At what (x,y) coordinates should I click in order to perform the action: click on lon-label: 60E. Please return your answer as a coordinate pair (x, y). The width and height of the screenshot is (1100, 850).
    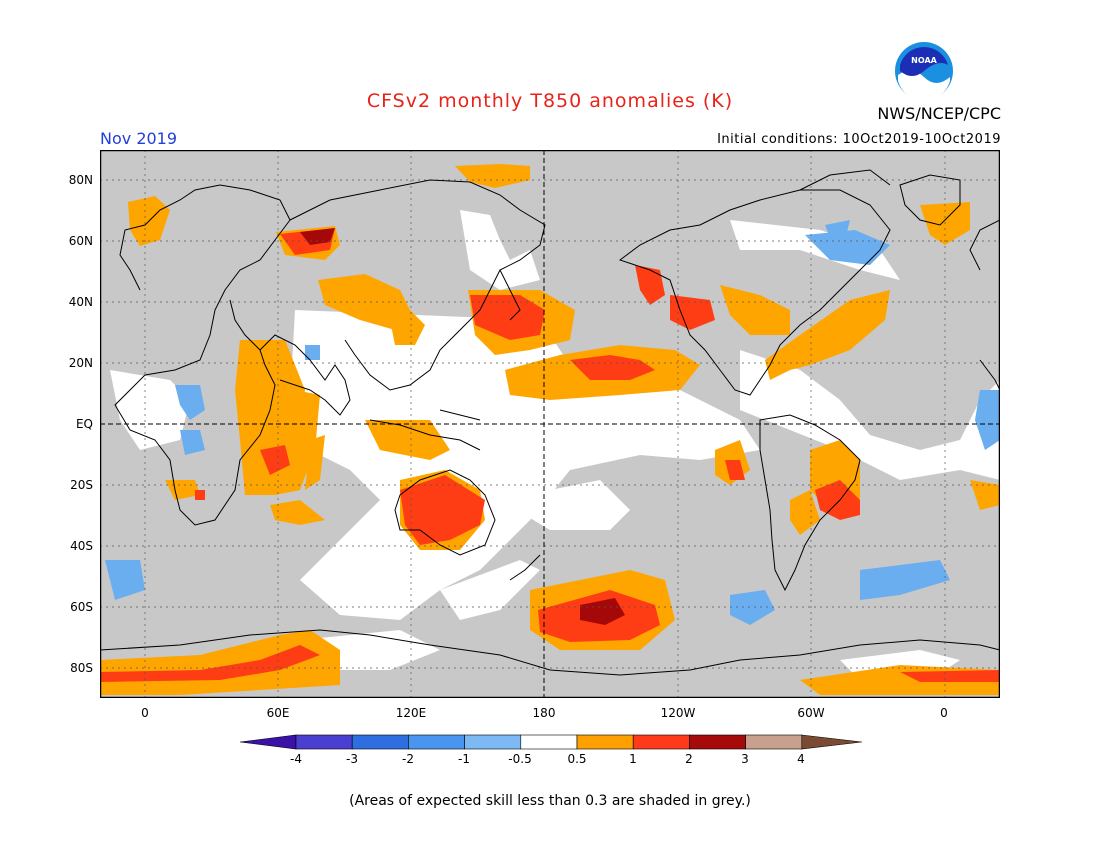
    Looking at the image, I should click on (278, 713).